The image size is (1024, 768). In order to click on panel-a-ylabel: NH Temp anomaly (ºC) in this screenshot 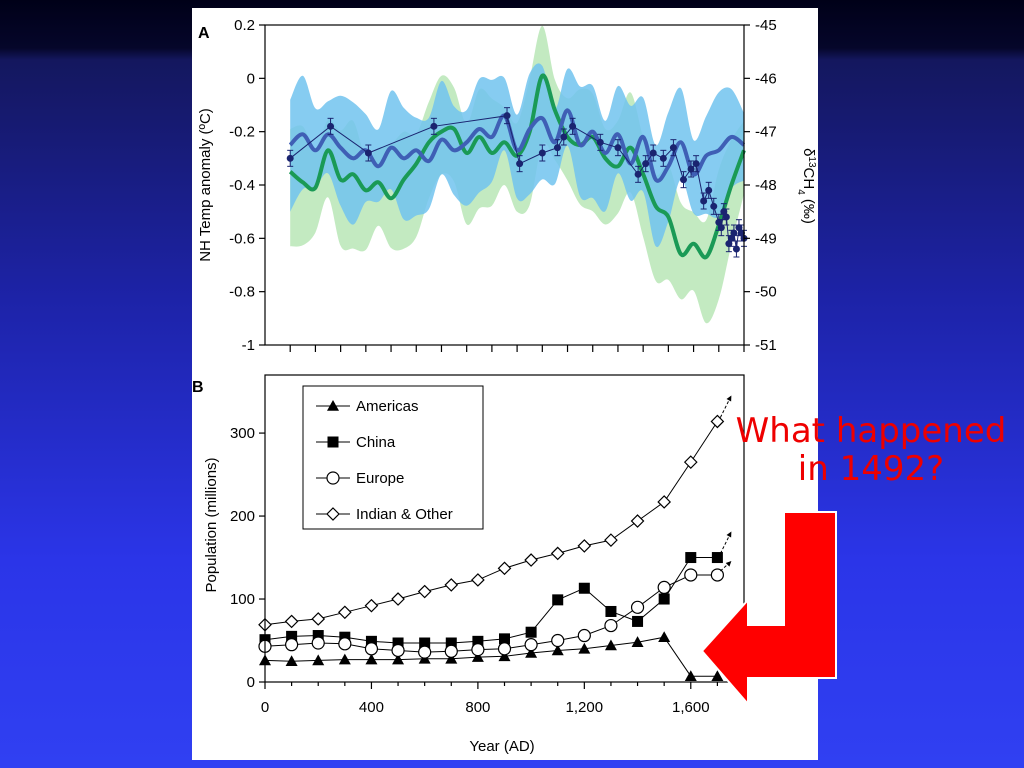, I will do `click(205, 185)`.